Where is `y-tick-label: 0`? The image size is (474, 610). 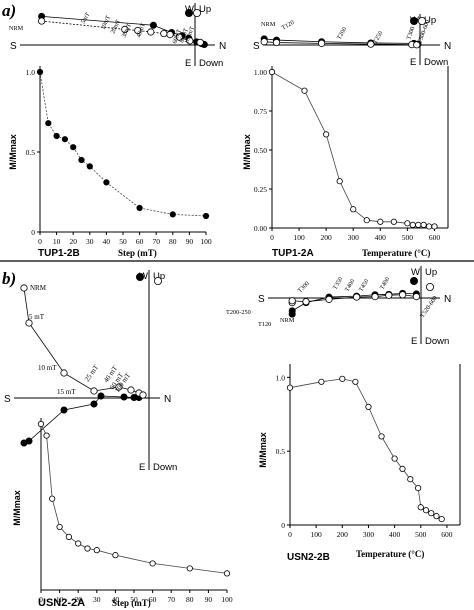
y-tick-label: 0 is located at coordinates (283, 525).